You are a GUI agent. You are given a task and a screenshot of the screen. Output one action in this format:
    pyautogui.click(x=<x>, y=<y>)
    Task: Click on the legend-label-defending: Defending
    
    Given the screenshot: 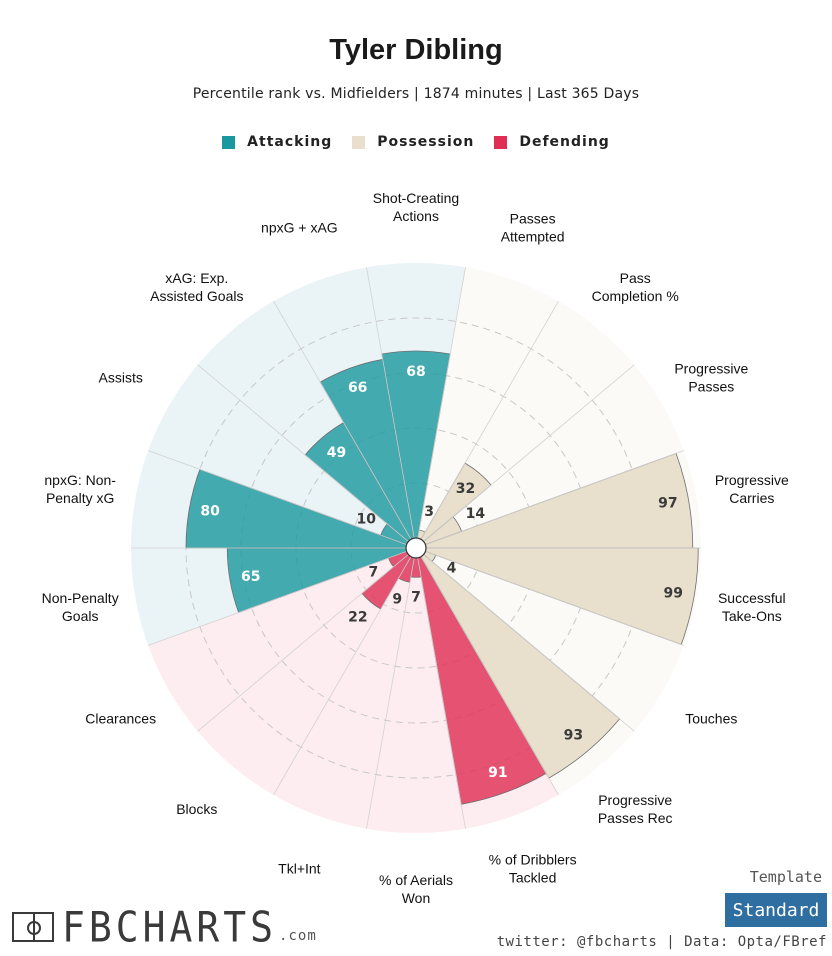 What is the action you would take?
    pyautogui.click(x=564, y=142)
    